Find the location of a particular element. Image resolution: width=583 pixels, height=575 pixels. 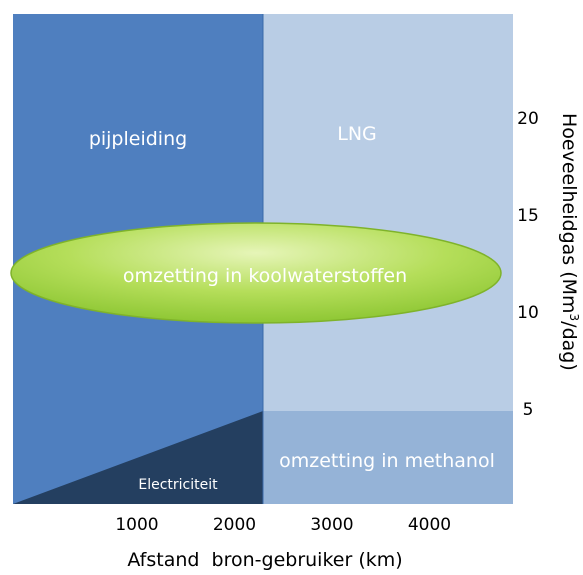

y-tick-label: 5 is located at coordinates (528, 410).